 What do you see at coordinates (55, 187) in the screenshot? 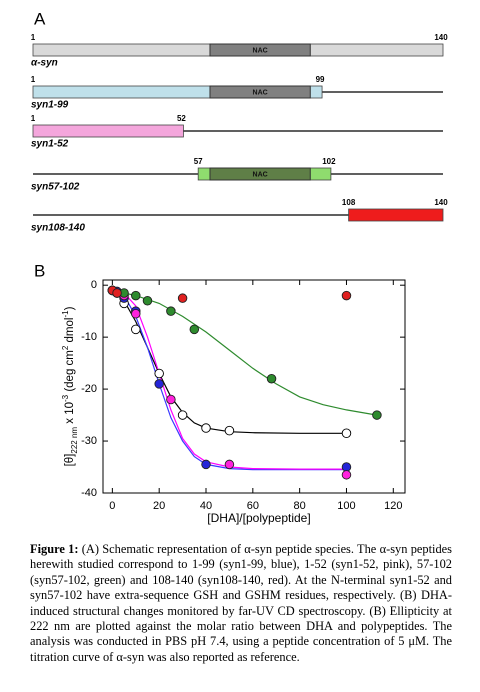
I see `construct-label: syn57-102` at bounding box center [55, 187].